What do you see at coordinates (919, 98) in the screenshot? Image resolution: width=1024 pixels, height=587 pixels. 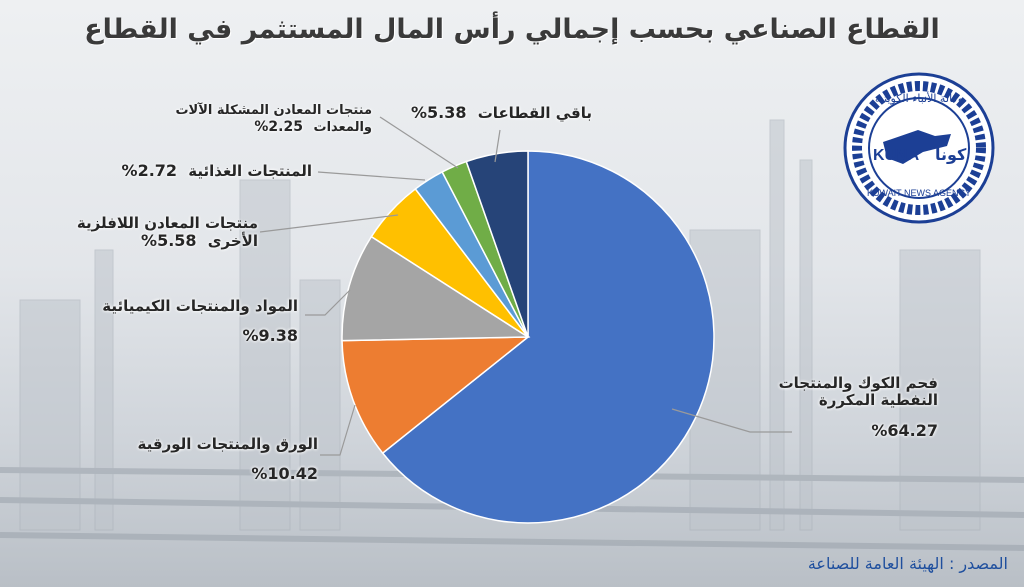 I see `logo-top-text: وكالة الأنباء الكويتية` at bounding box center [919, 98].